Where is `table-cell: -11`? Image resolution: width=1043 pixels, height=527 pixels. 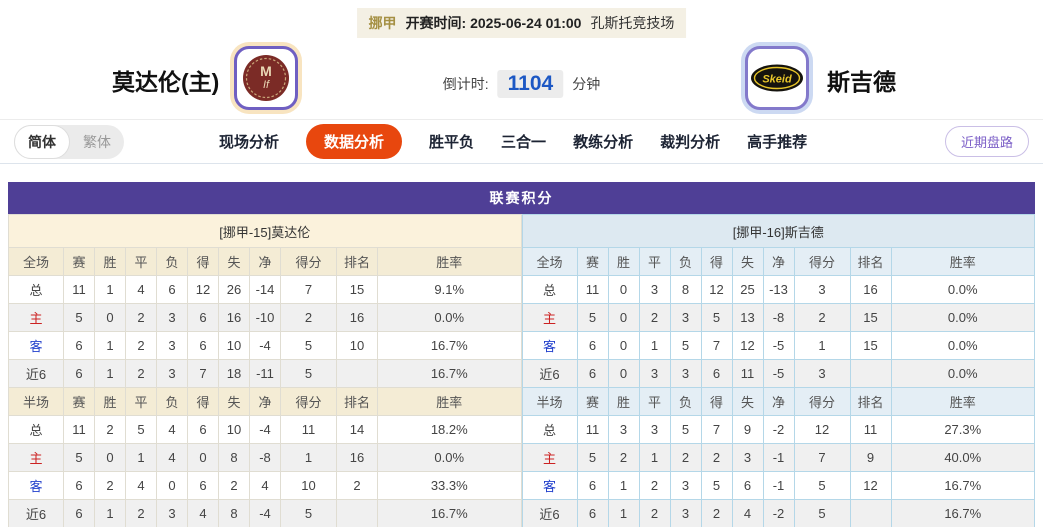 table-cell: -11 is located at coordinates (265, 373).